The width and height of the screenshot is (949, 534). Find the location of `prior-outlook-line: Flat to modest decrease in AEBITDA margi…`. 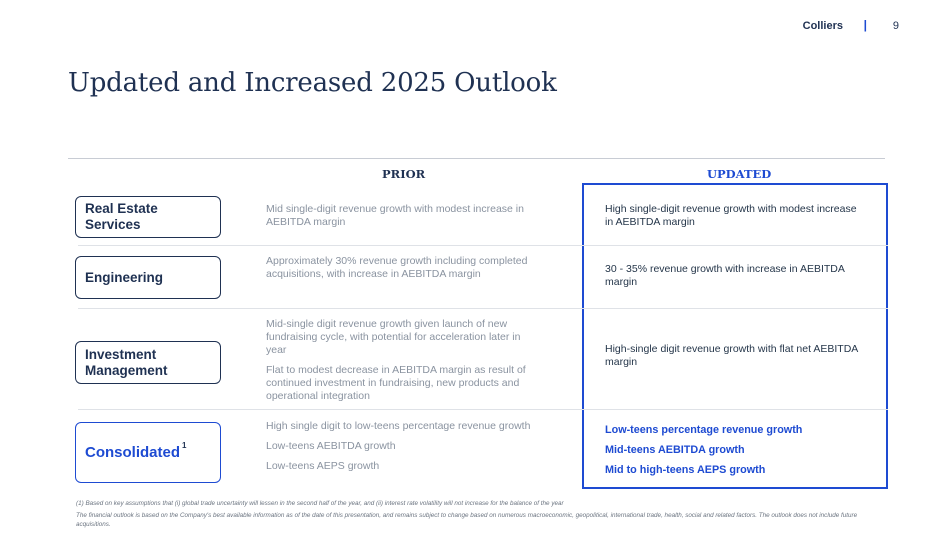

prior-outlook-line: Flat to modest decrease in AEBITDA margi… is located at coordinates (396, 383).